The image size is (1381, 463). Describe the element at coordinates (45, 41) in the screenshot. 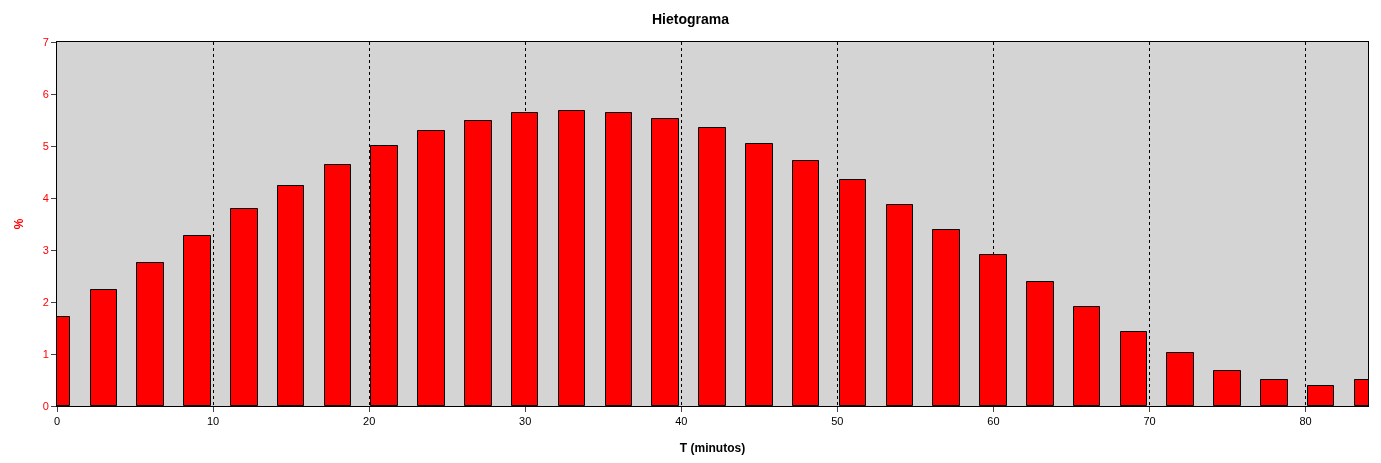

I see `y-tick-label: 7` at that location.